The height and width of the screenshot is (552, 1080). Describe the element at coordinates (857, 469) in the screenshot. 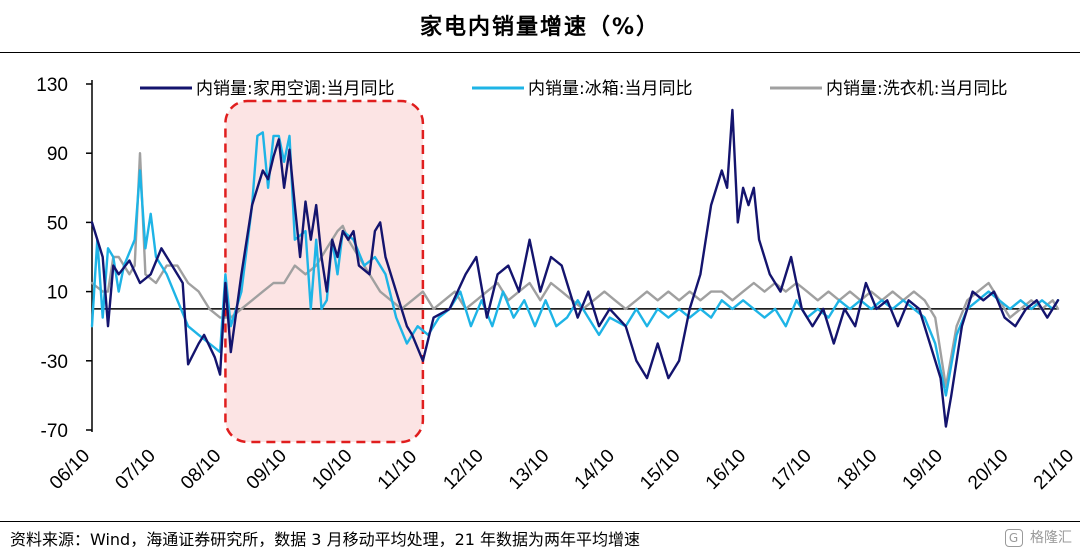

I see `x-tick-label: 18/10` at that location.